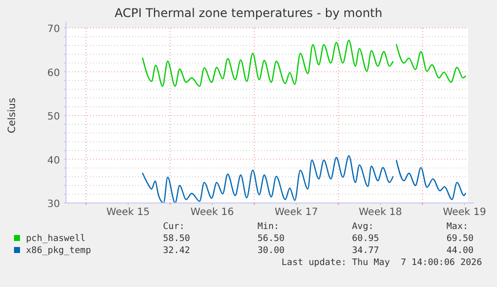  Describe the element at coordinates (53, 117) in the screenshot. I see `y-tick-label: 50` at that location.